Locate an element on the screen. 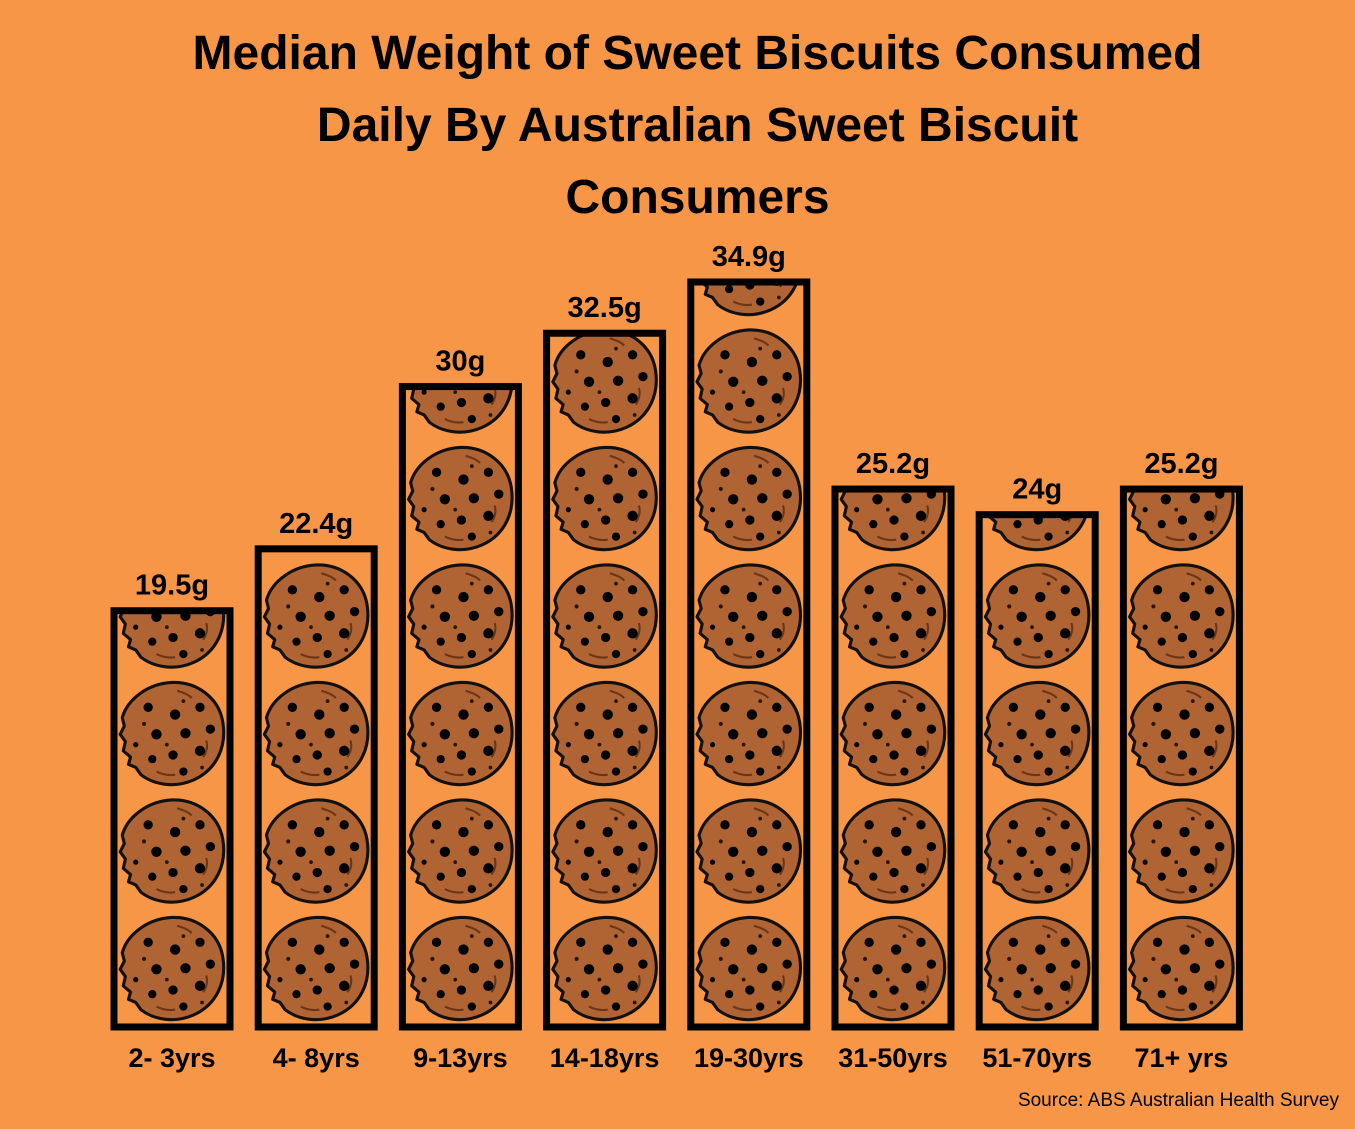 The width and height of the screenshot is (1355, 1129). title-line-3: Consumers is located at coordinates (697, 197).